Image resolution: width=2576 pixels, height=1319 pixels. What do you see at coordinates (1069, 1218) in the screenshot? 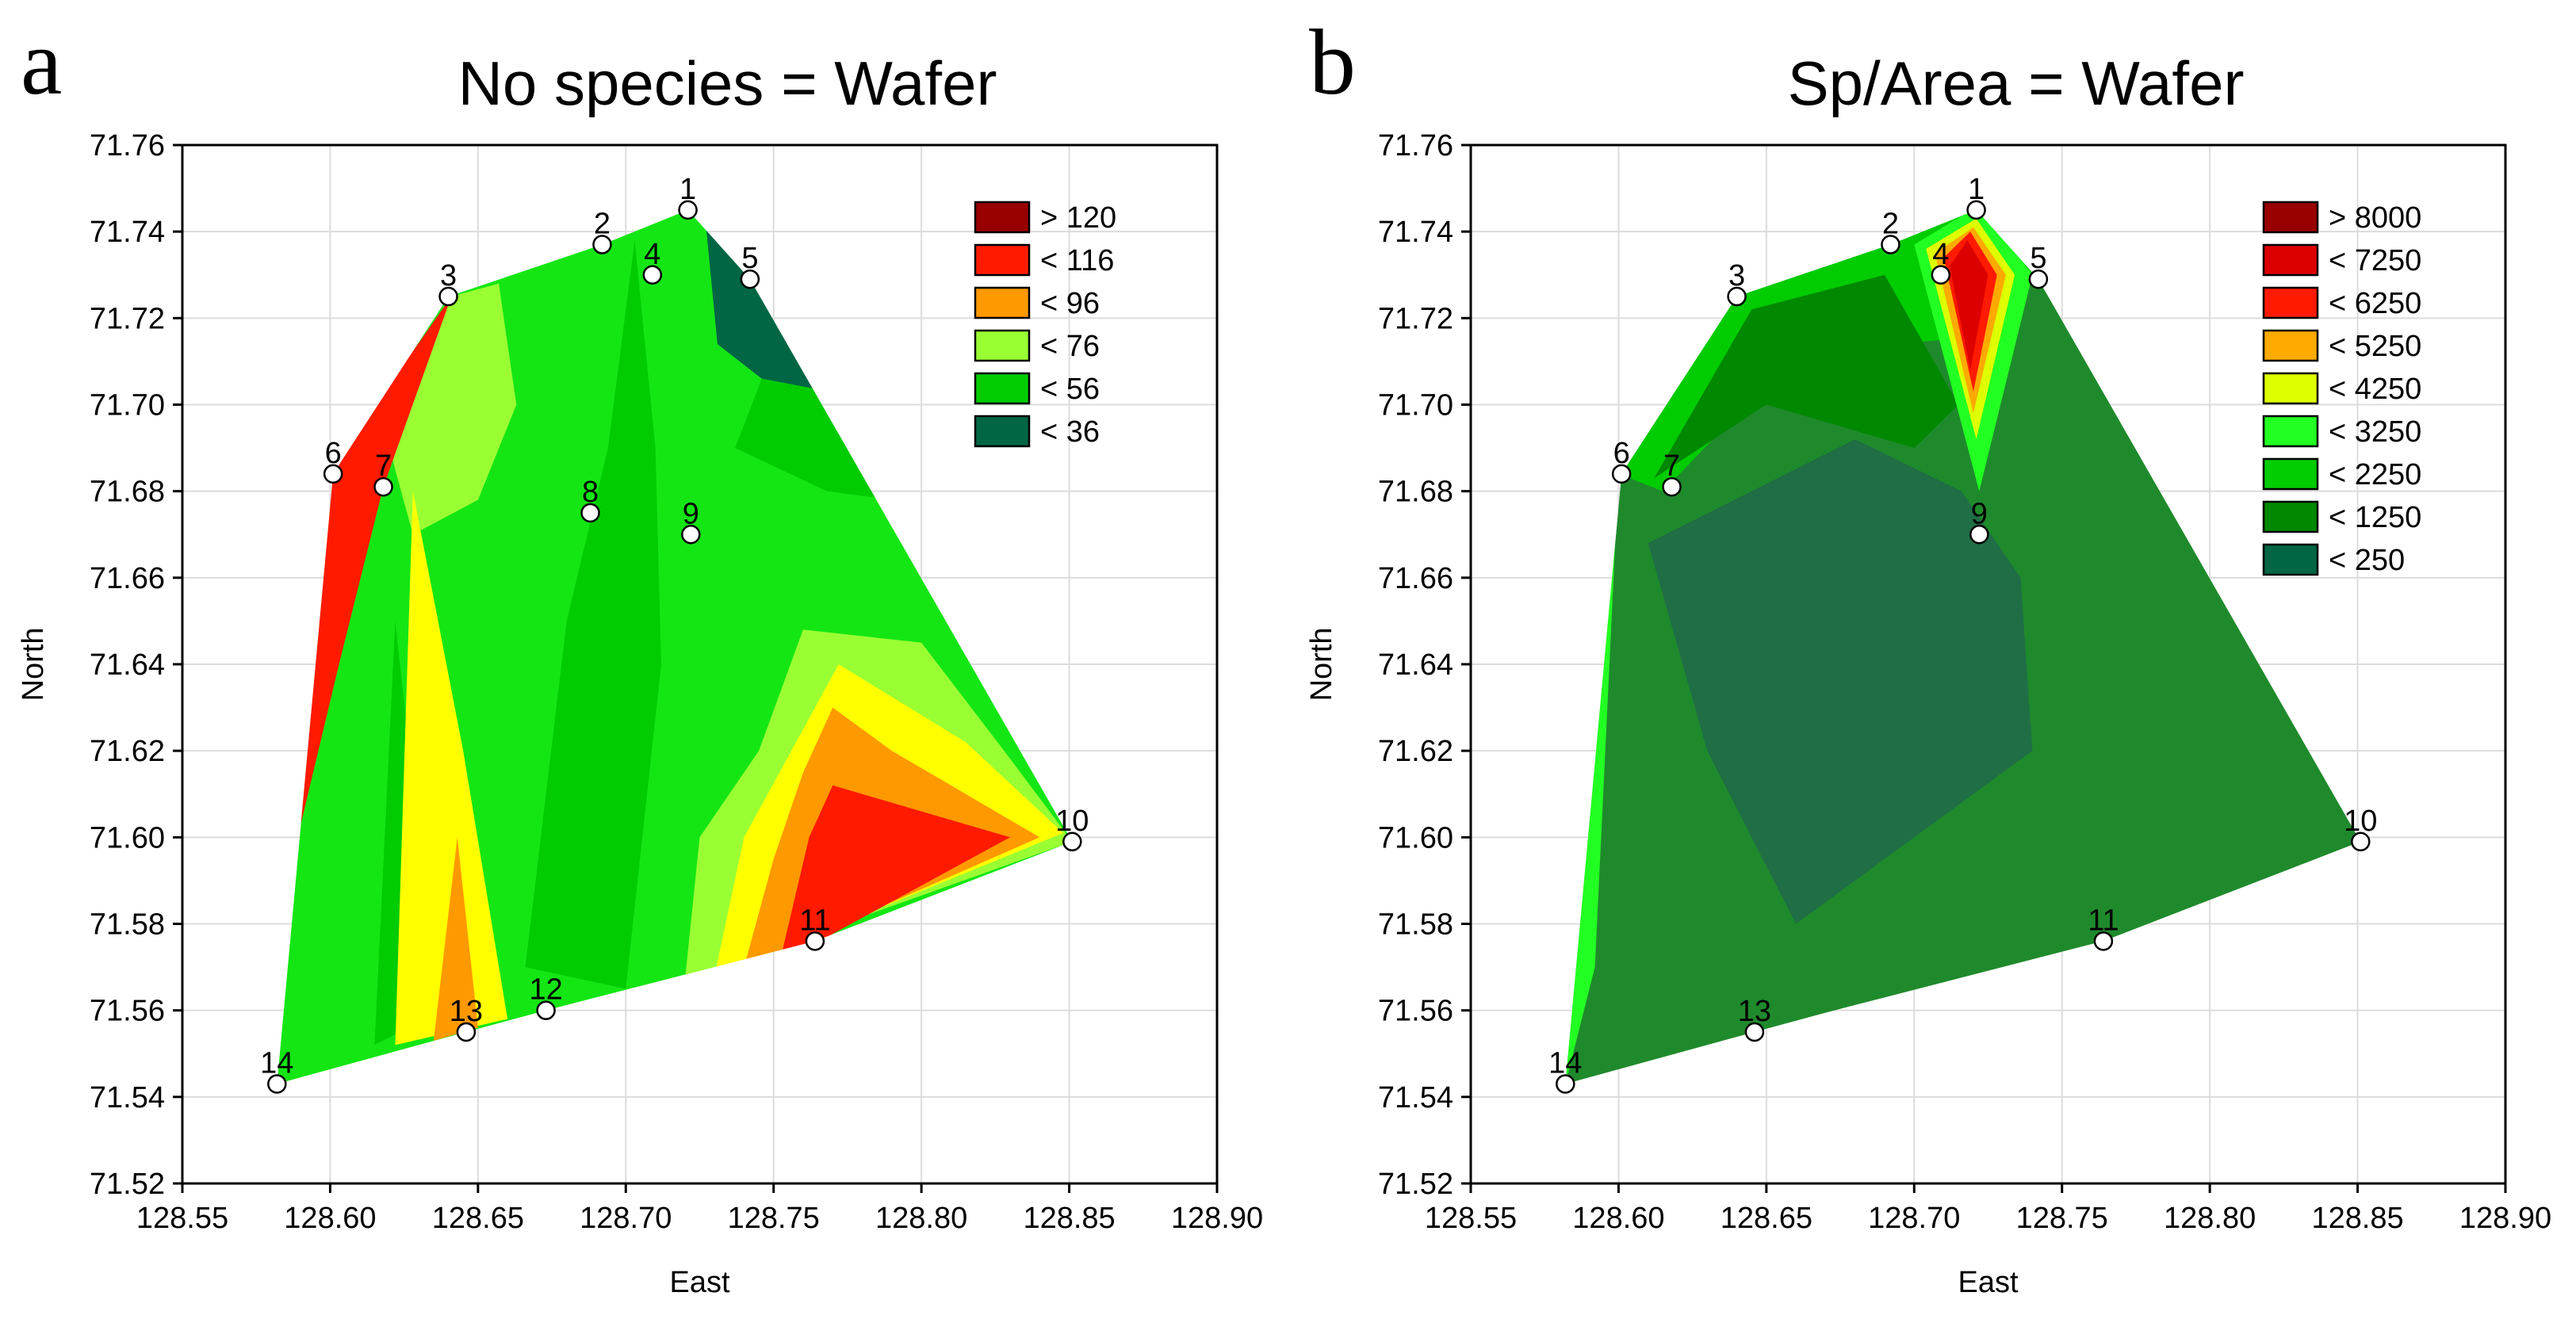
I see `x-tick-label: 128.85` at bounding box center [1069, 1218].